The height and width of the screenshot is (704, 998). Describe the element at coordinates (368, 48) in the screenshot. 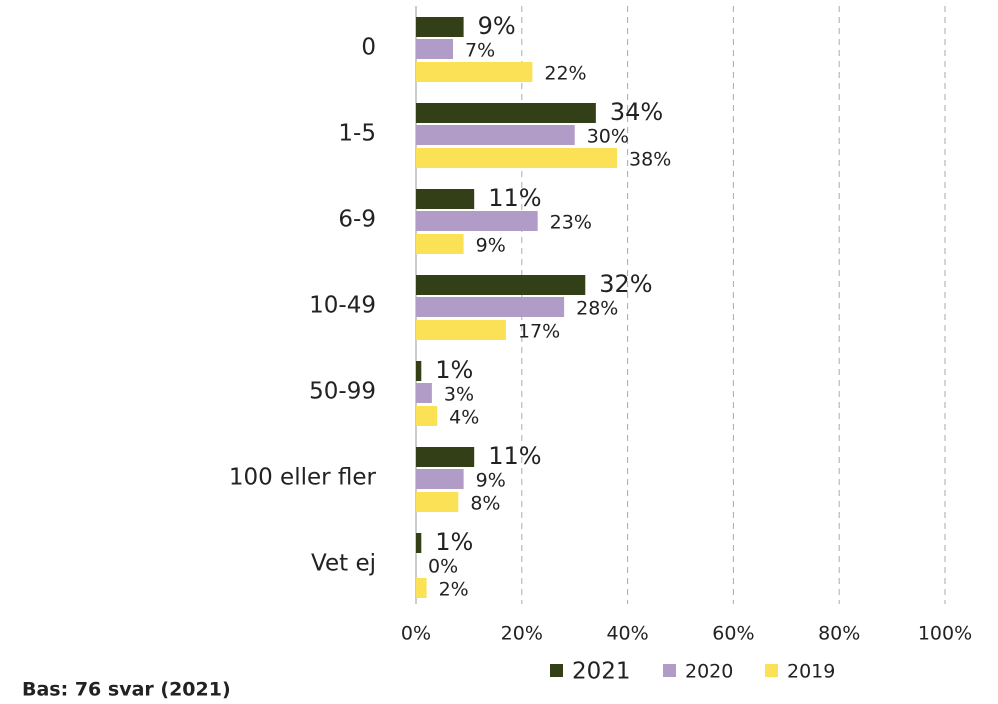

I see `category-label: 0` at that location.